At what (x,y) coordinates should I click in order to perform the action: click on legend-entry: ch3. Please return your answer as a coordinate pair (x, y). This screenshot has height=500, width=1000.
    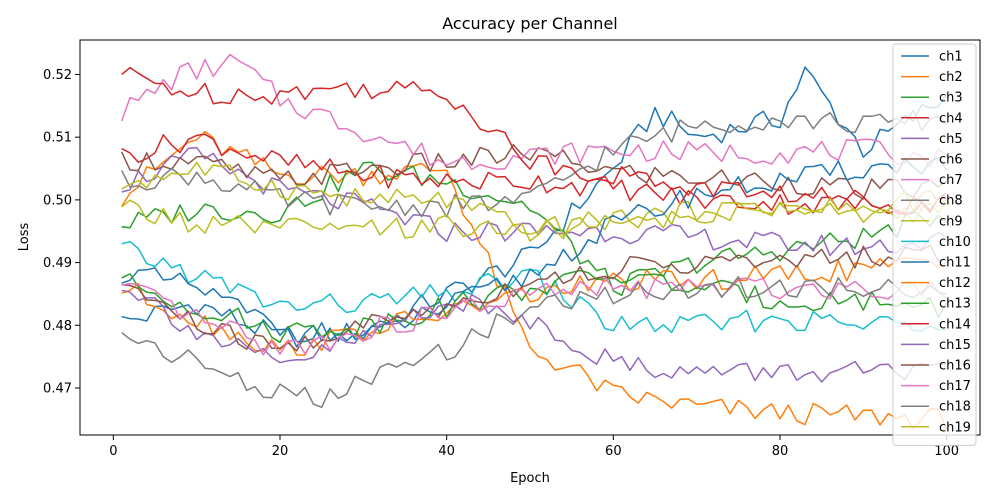
    Looking at the image, I should click on (951, 98).